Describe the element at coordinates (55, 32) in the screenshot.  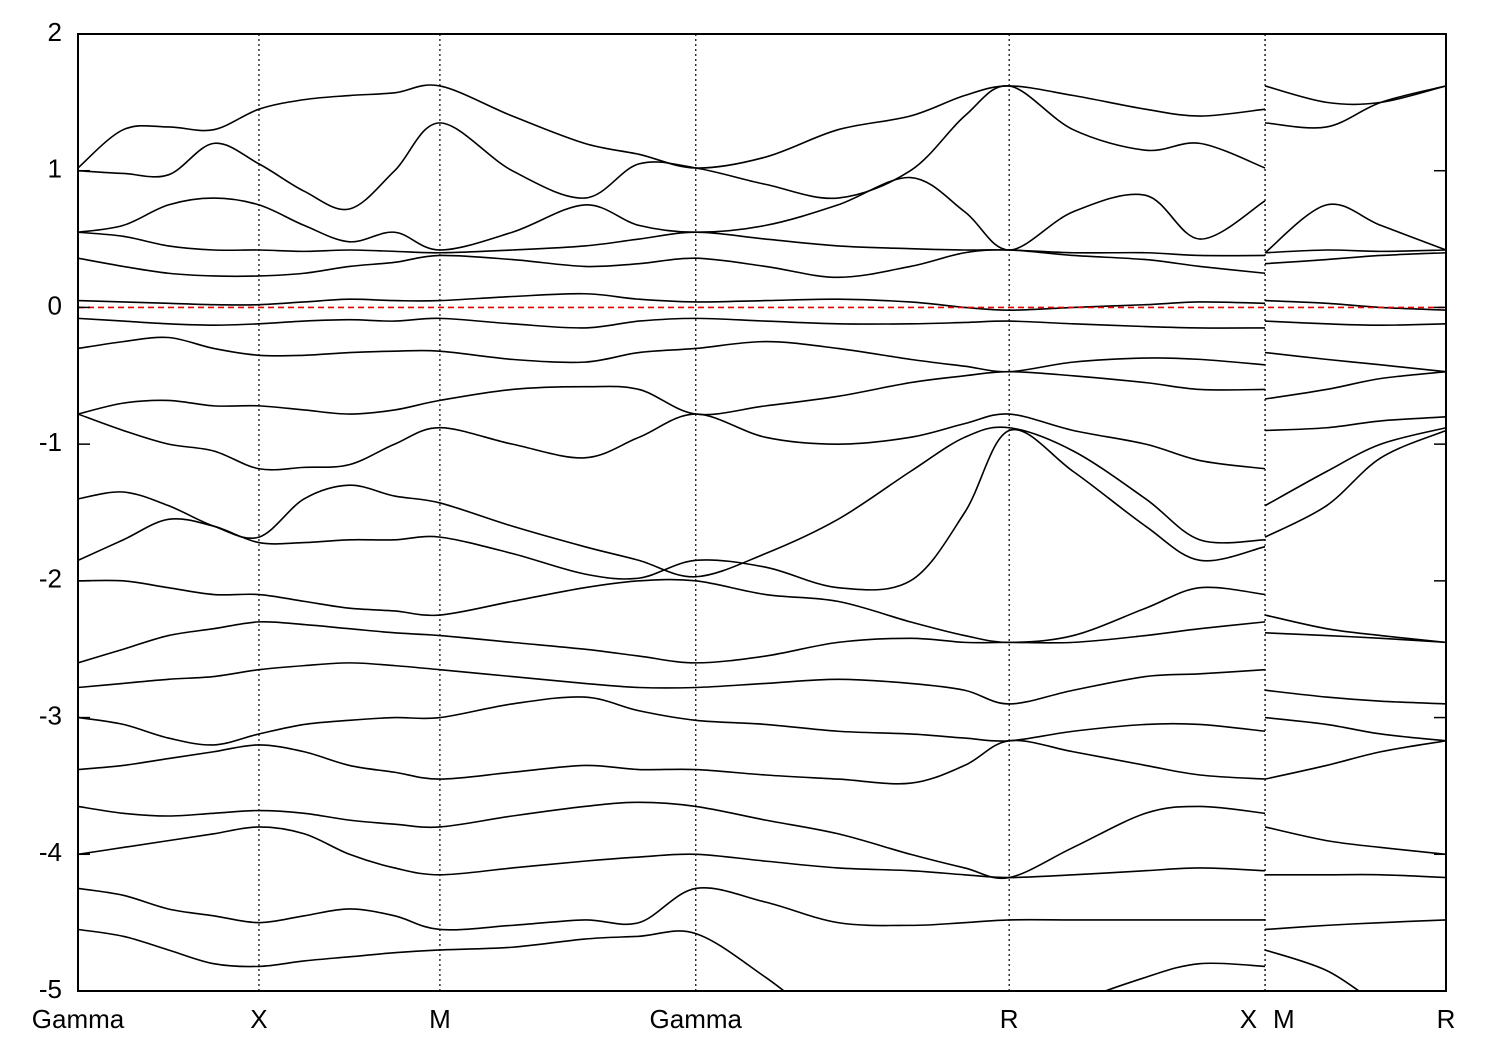
I see `y-tick-label: 2` at that location.